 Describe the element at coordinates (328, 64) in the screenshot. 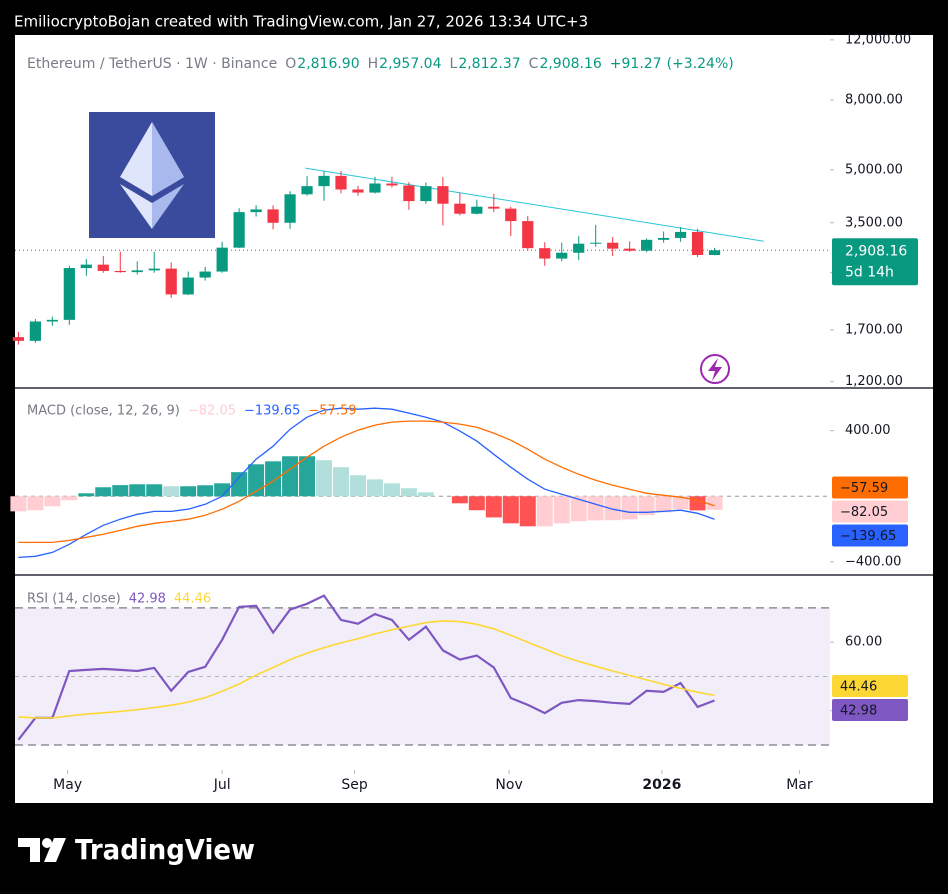

I see `legend-value: 2,816.90` at that location.